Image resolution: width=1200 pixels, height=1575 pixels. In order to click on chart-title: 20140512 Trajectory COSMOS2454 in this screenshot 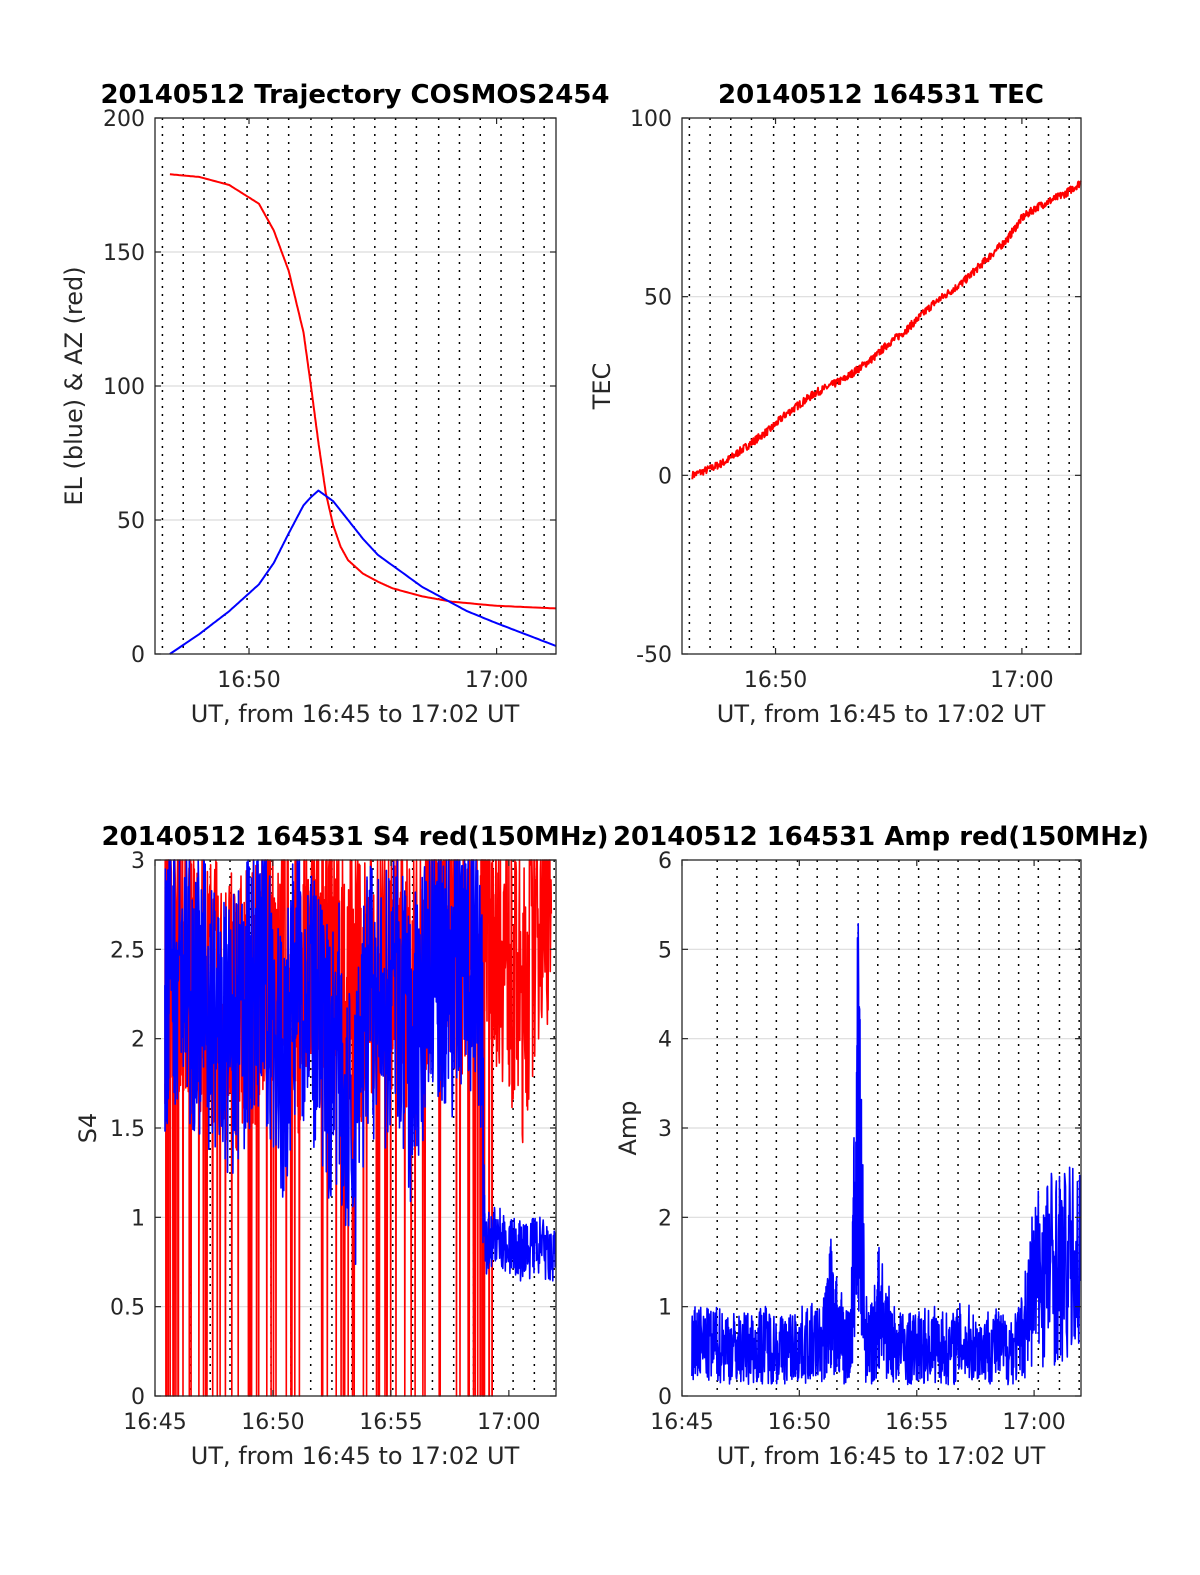, I will do `click(354, 95)`.